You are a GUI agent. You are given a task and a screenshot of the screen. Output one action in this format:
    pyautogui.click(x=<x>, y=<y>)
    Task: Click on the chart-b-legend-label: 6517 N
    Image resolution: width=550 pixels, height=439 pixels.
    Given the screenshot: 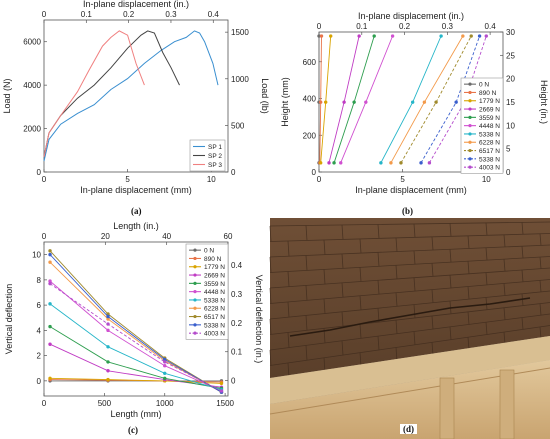 What is the action you would take?
    pyautogui.click(x=489, y=151)
    